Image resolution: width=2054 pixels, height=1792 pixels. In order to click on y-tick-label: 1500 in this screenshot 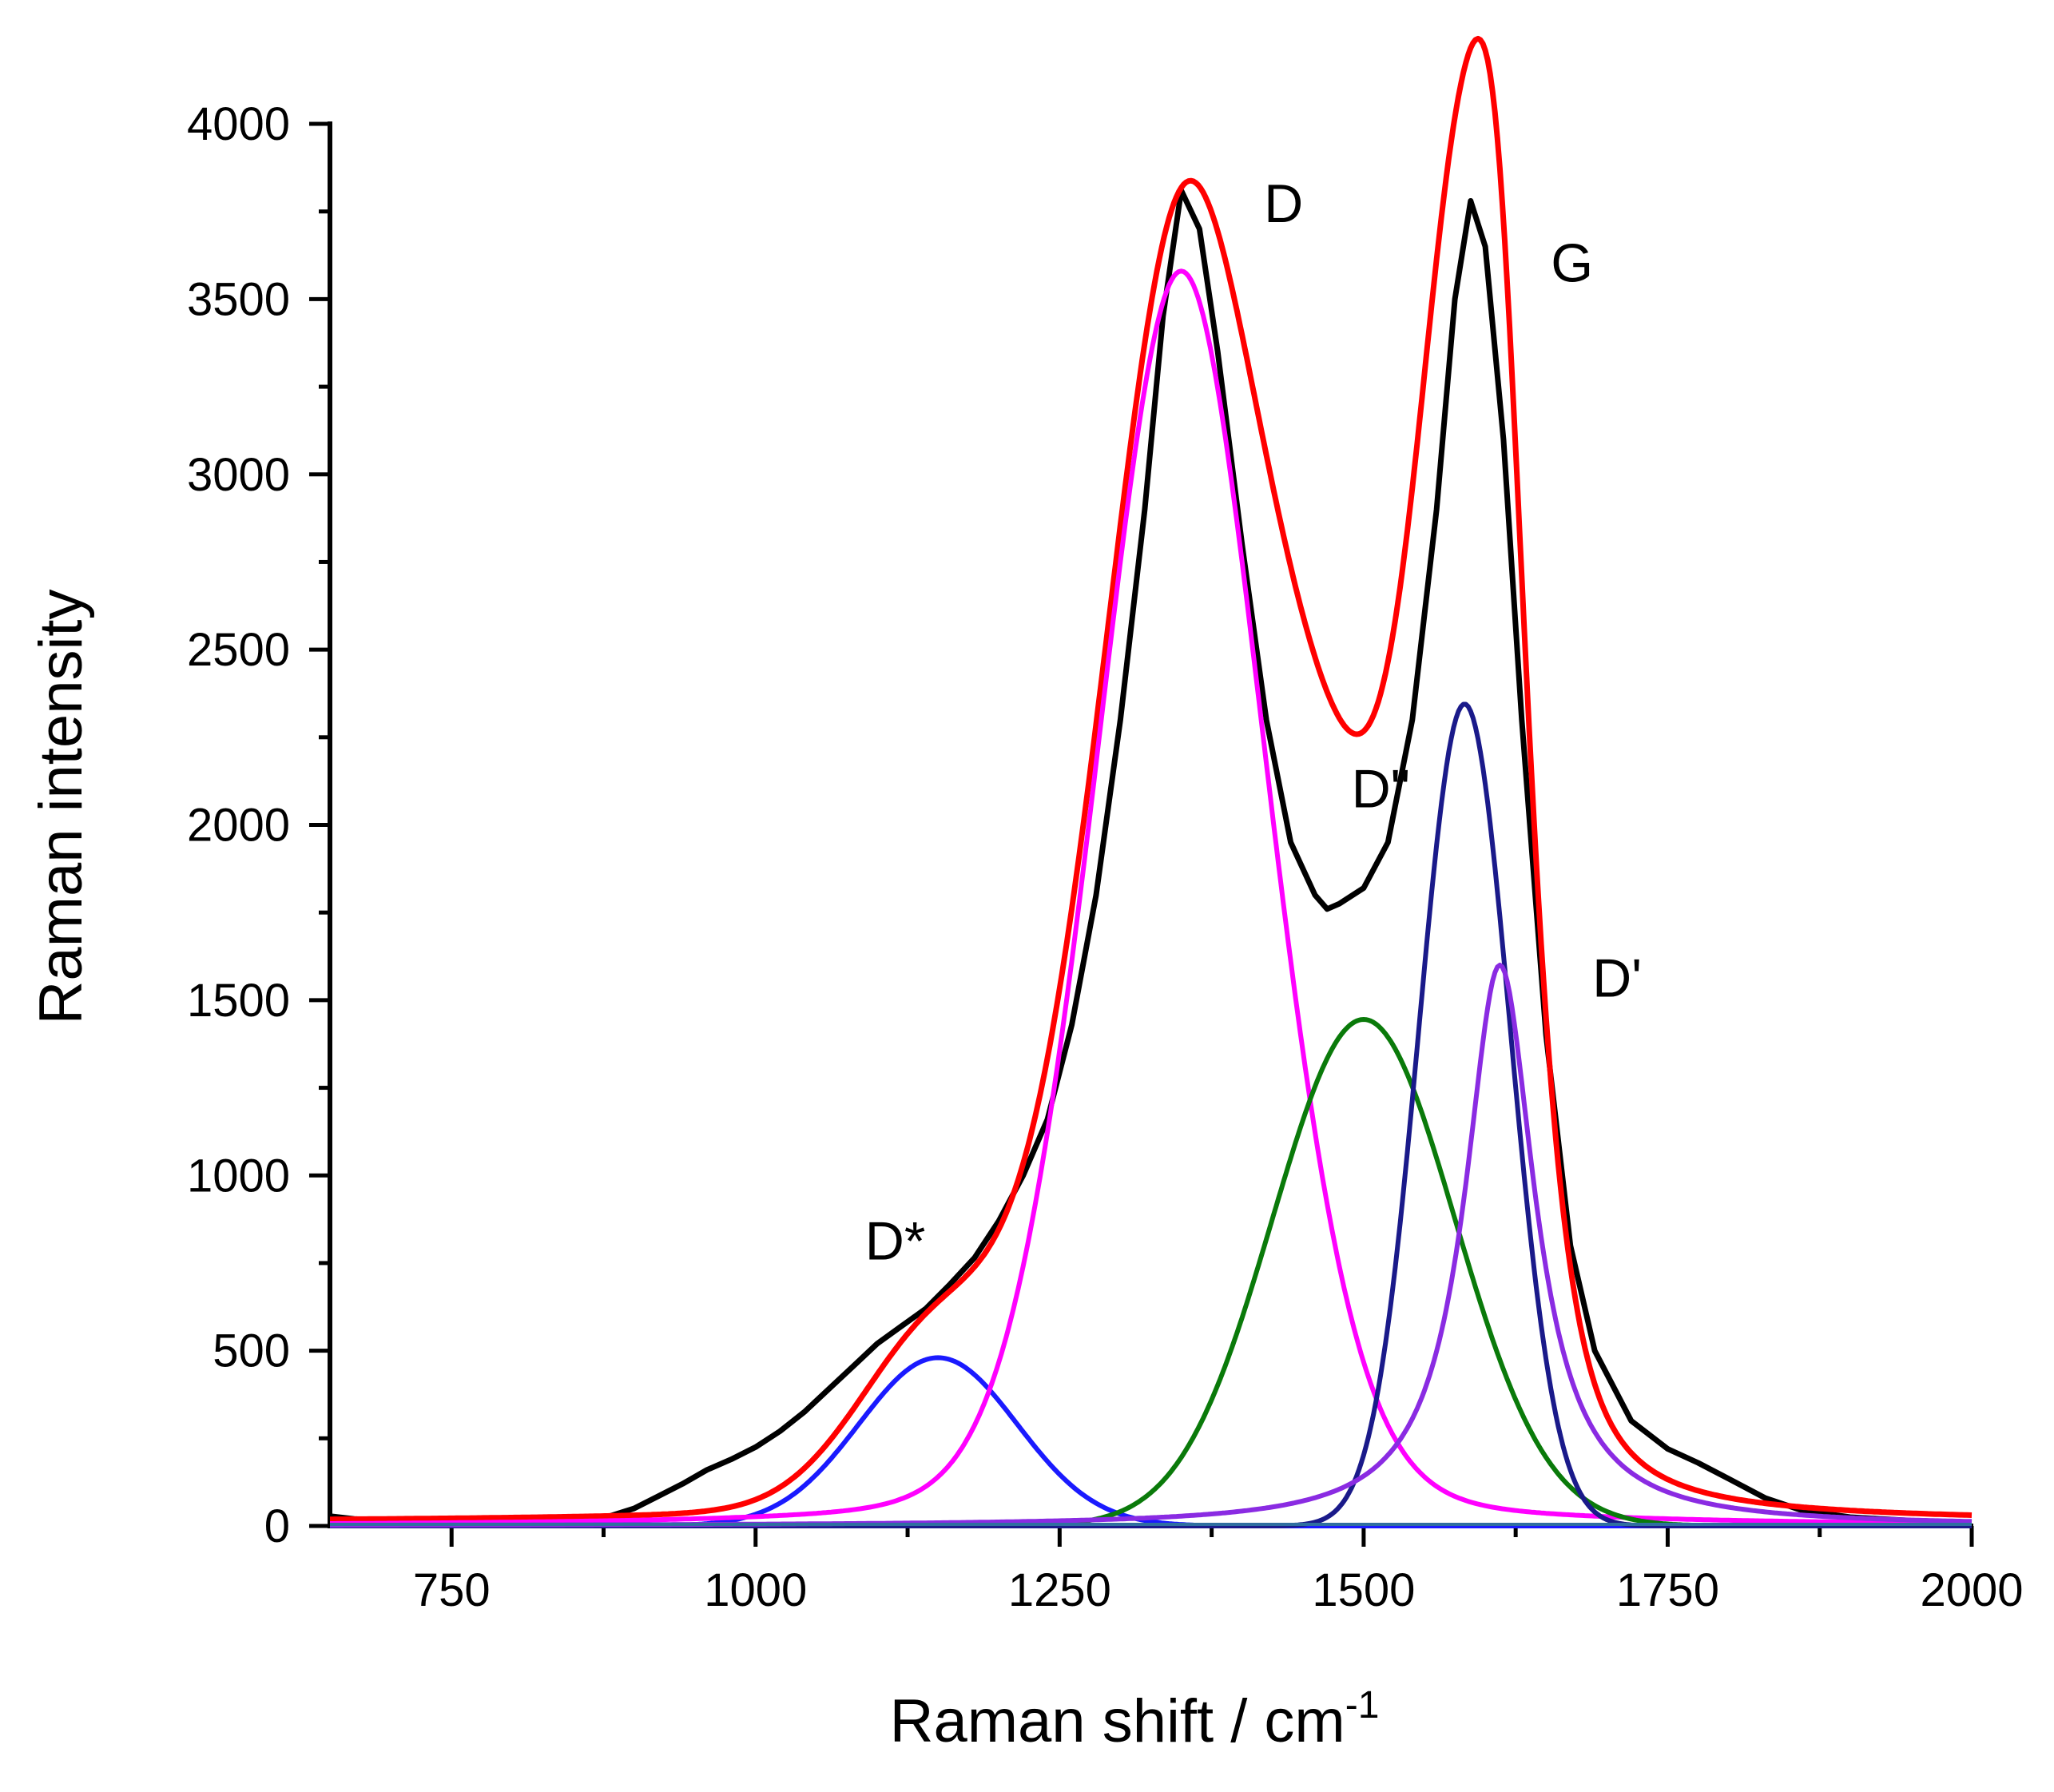, I will do `click(238, 1001)`.